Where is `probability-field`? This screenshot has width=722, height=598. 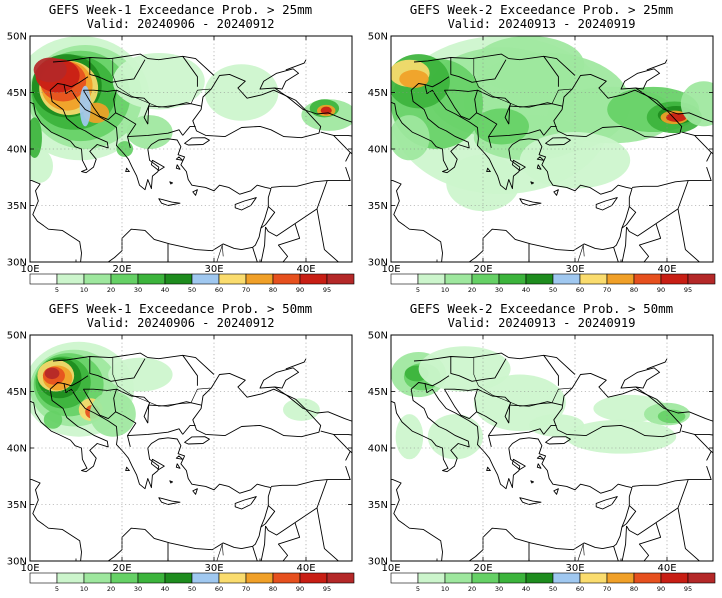 probability-field is located at coordinates (552, 124).